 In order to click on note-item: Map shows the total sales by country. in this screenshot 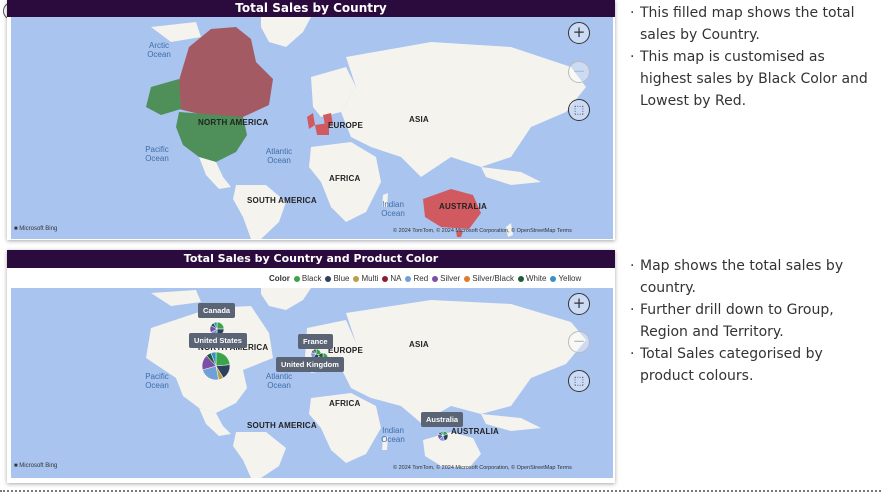, I will do `click(754, 277)`.